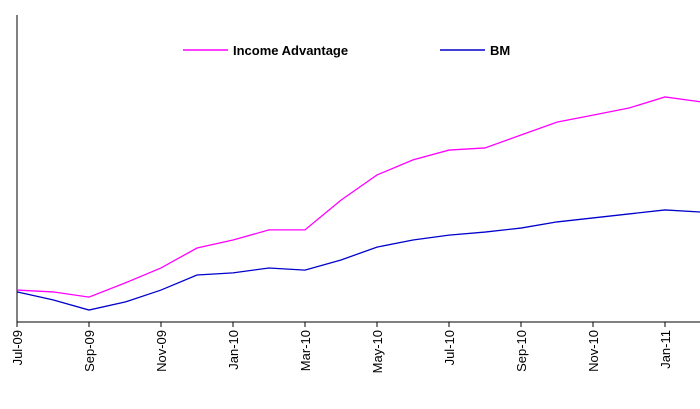 The height and width of the screenshot is (409, 700). I want to click on x-tick-label: Sep-10, so click(521, 351).